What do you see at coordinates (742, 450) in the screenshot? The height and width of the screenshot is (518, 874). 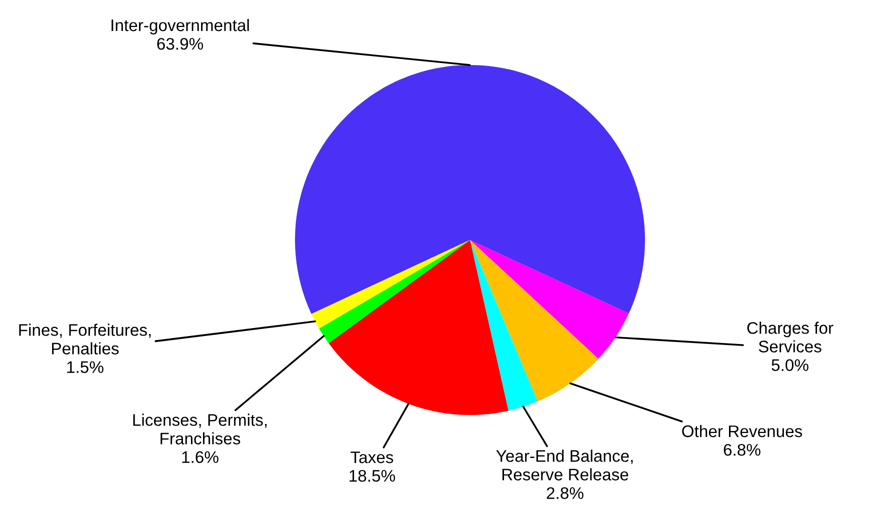 I see `data-label: 6.8%` at bounding box center [742, 450].